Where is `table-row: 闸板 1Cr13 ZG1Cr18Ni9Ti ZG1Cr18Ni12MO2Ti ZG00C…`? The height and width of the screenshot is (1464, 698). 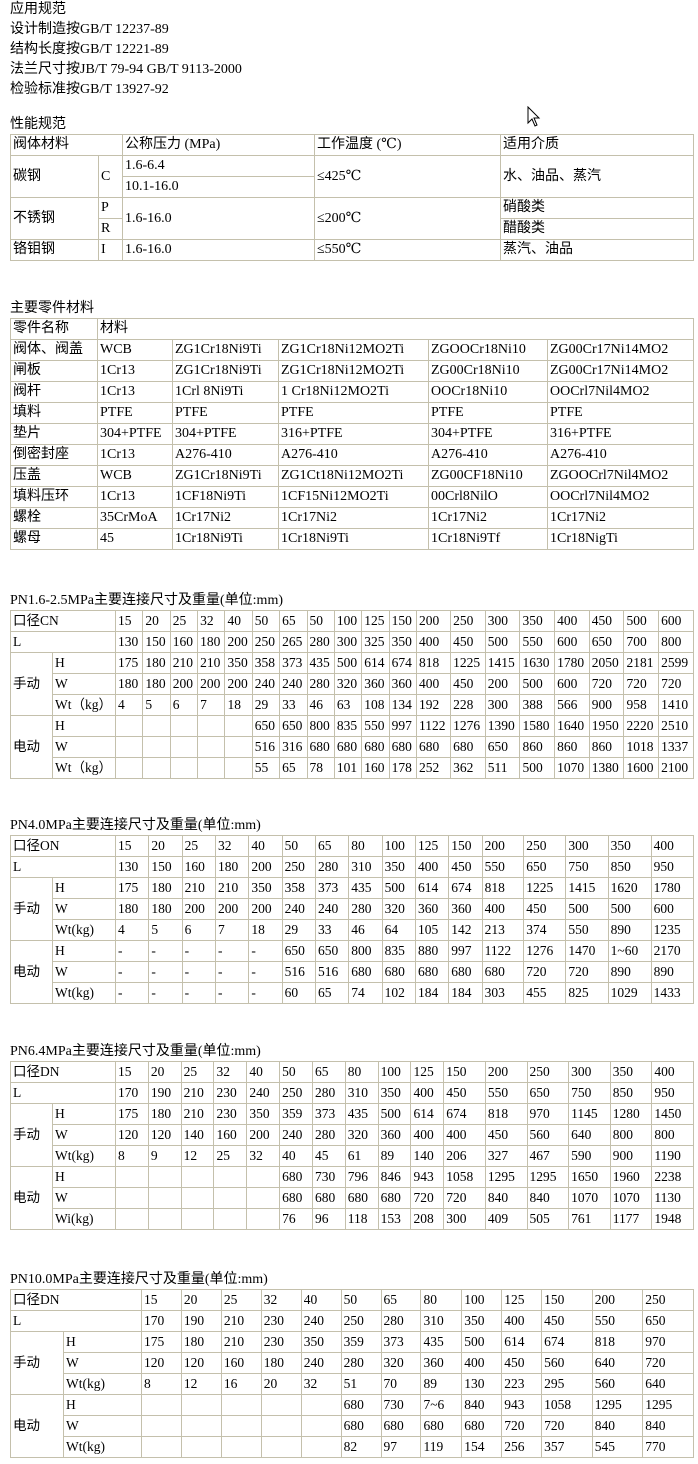 table-row: 闸板 1Cr13 ZG1Cr18Ni9Ti ZG1Cr18Ni12MO2Ti ZG00C… is located at coordinates (352, 371).